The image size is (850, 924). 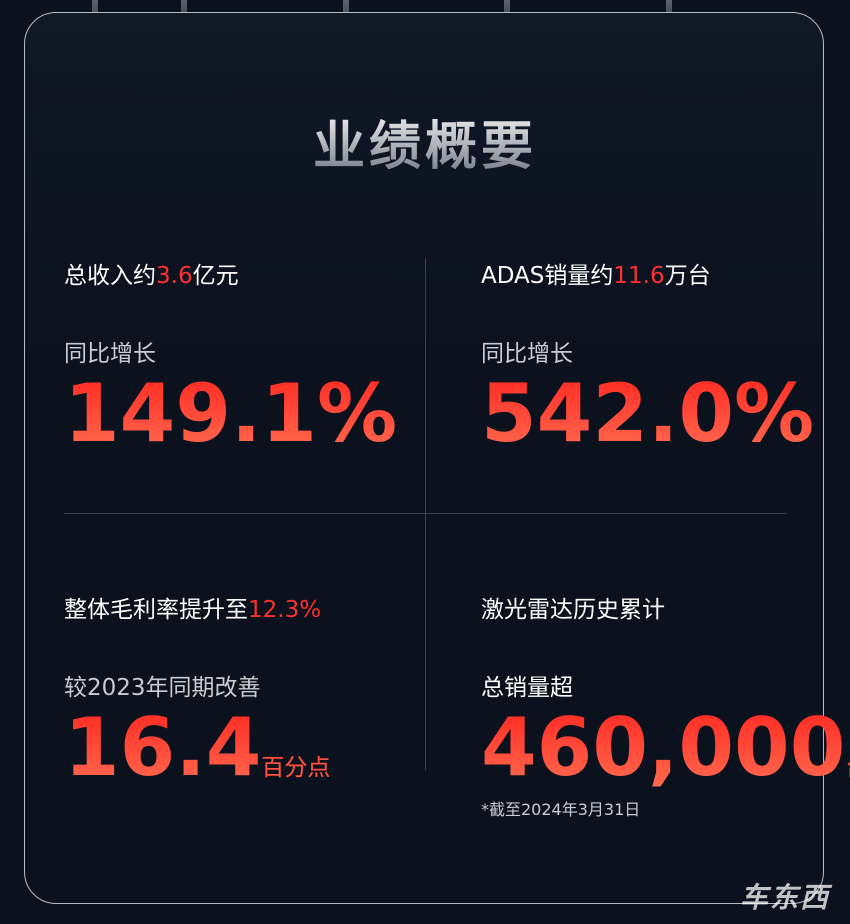 I want to click on footnote: *截至2024年3月31日, so click(x=561, y=809).